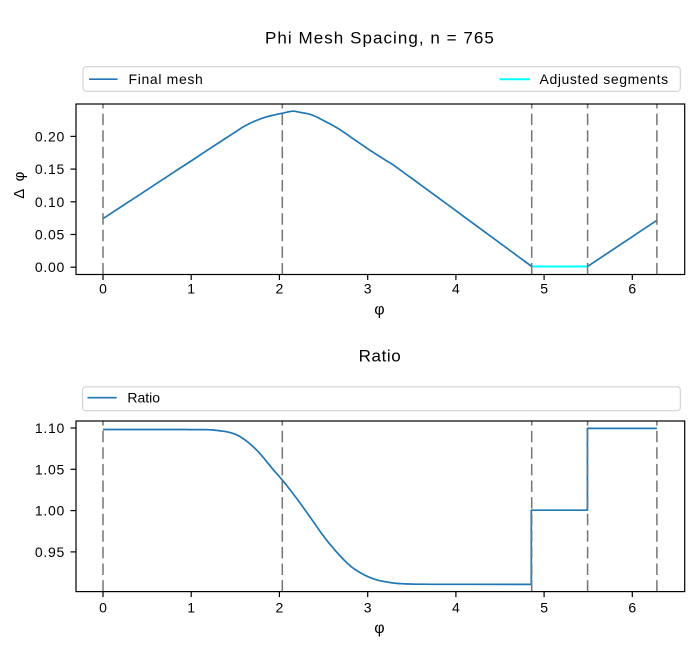 The width and height of the screenshot is (700, 650). What do you see at coordinates (166, 79) in the screenshot?
I see `svg-text: Final mesh` at bounding box center [166, 79].